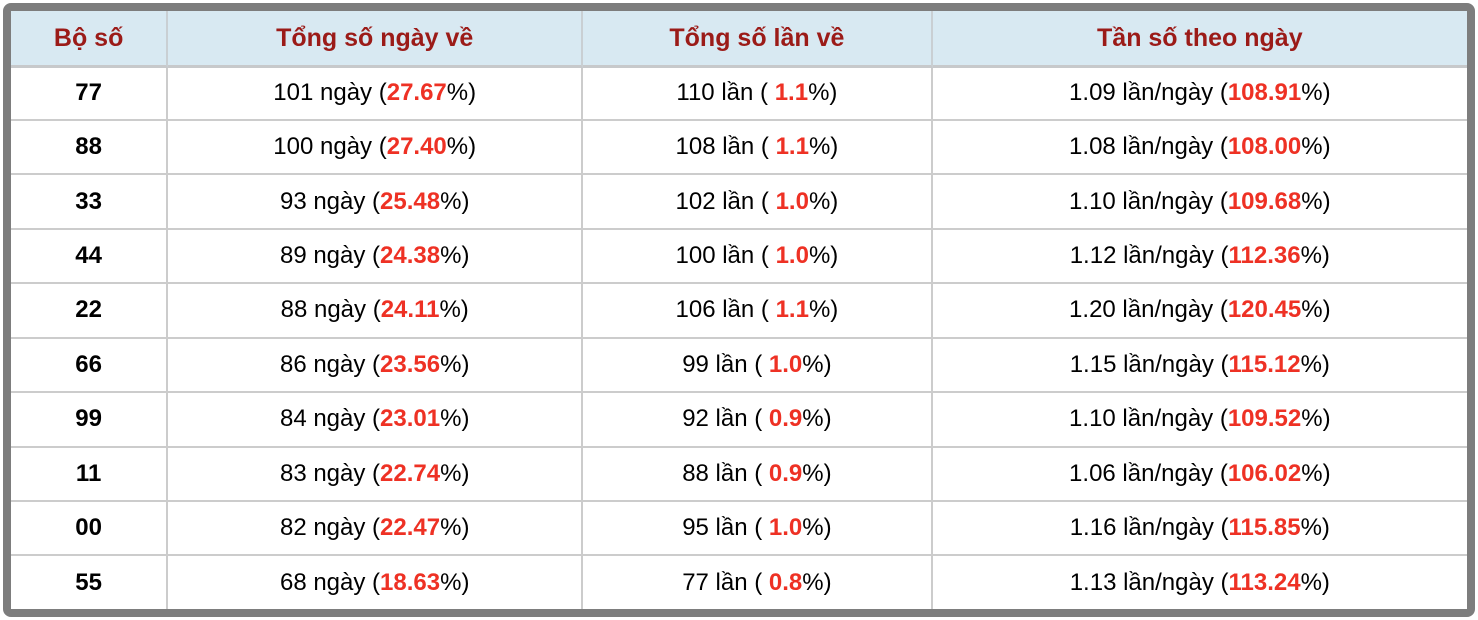  I want to click on cell-tong-so-lan-ve: 106 lần ( 1.1%), so click(758, 309).